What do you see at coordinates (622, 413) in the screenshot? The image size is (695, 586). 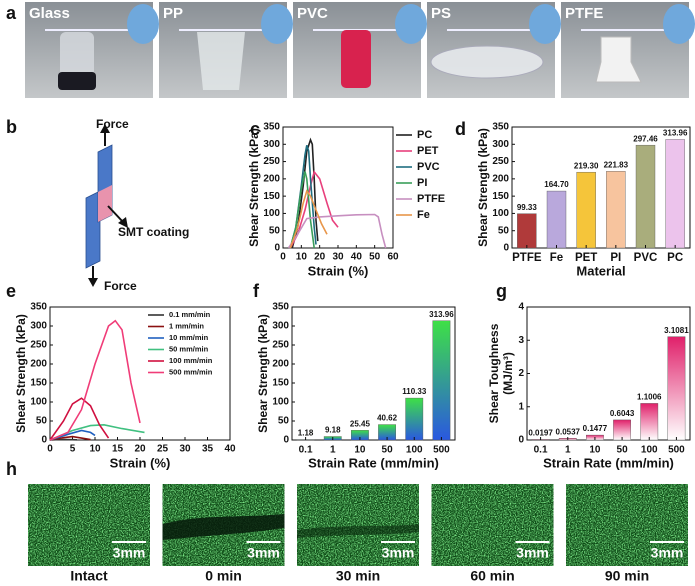 I see `value-label: 0.6043` at bounding box center [622, 413].